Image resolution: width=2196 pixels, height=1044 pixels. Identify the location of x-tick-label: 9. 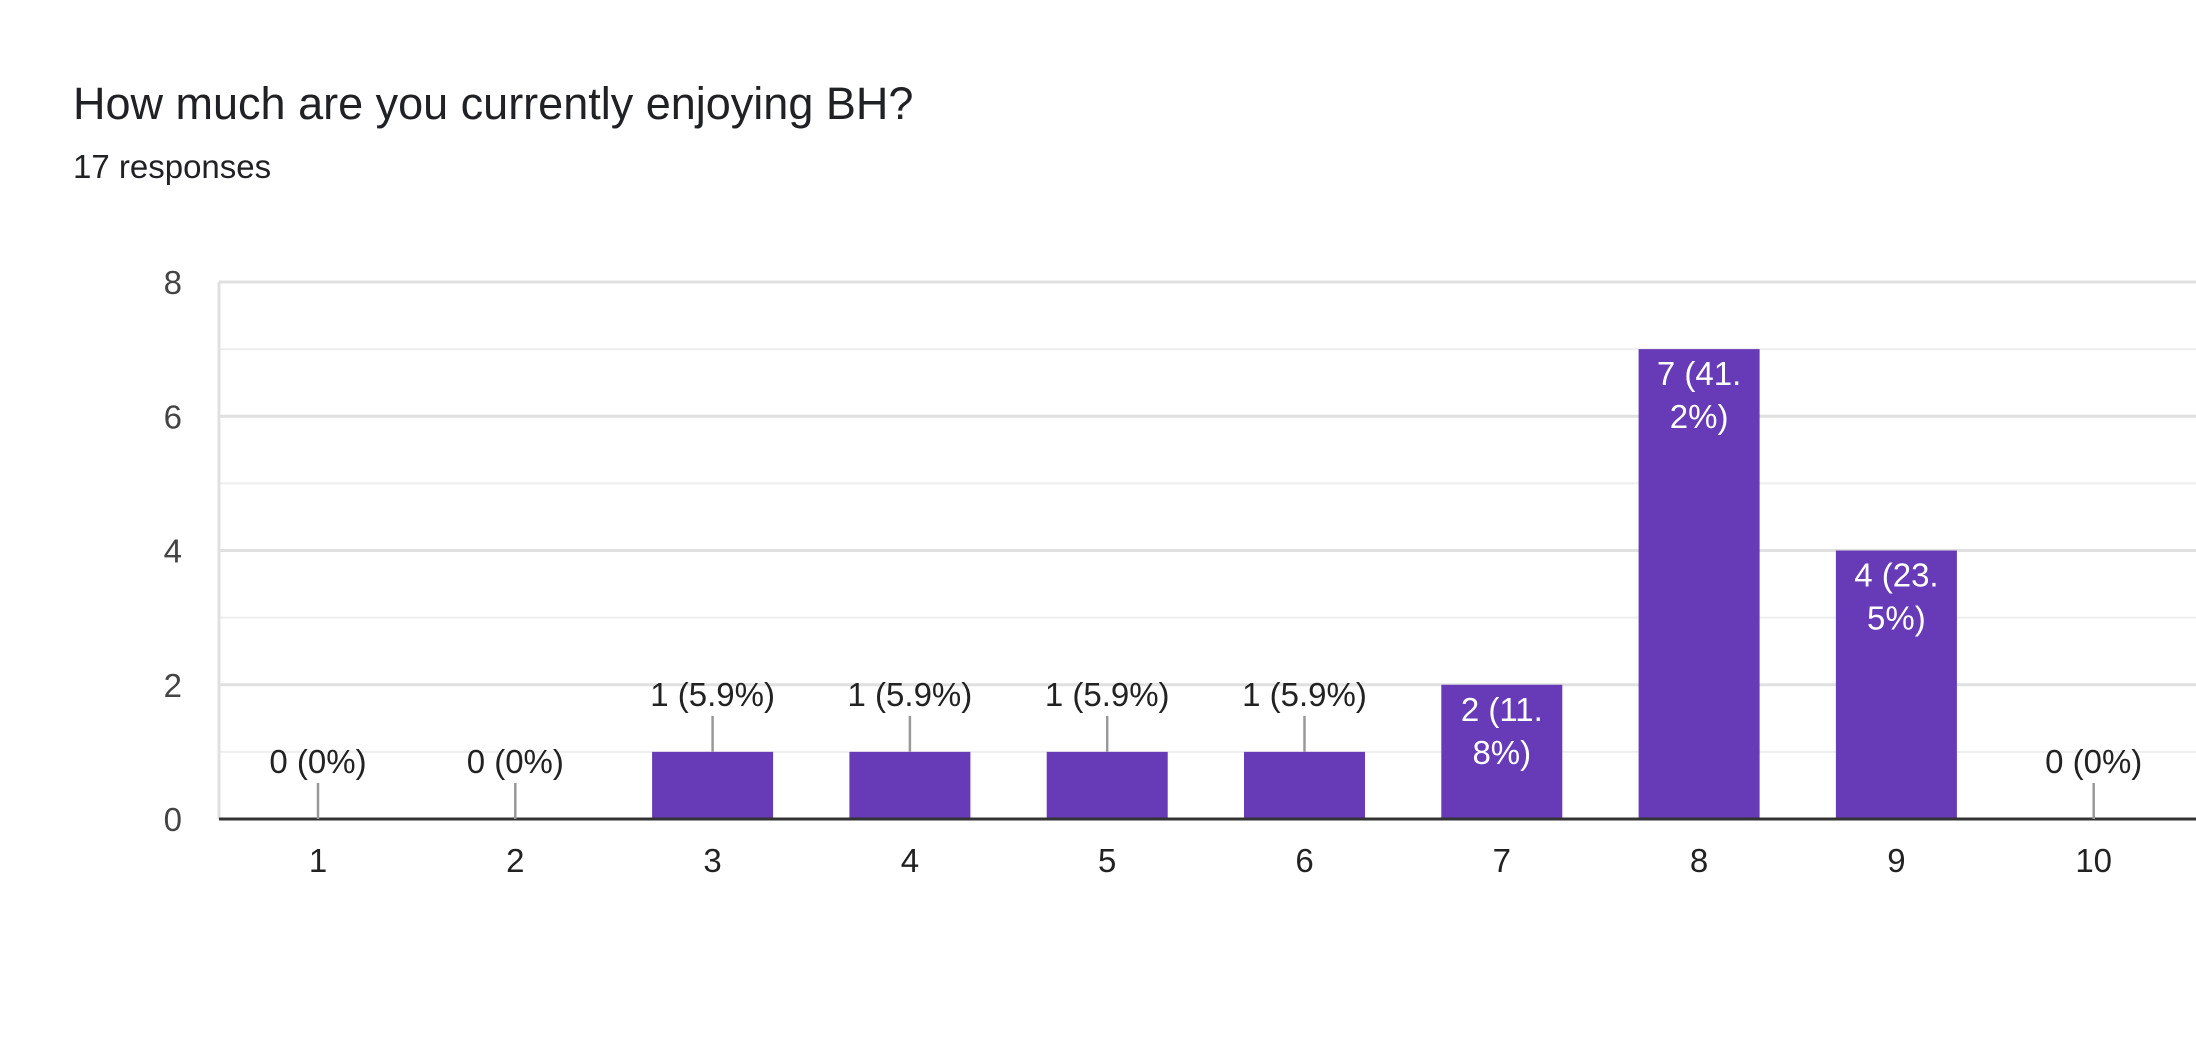
(1896, 860).